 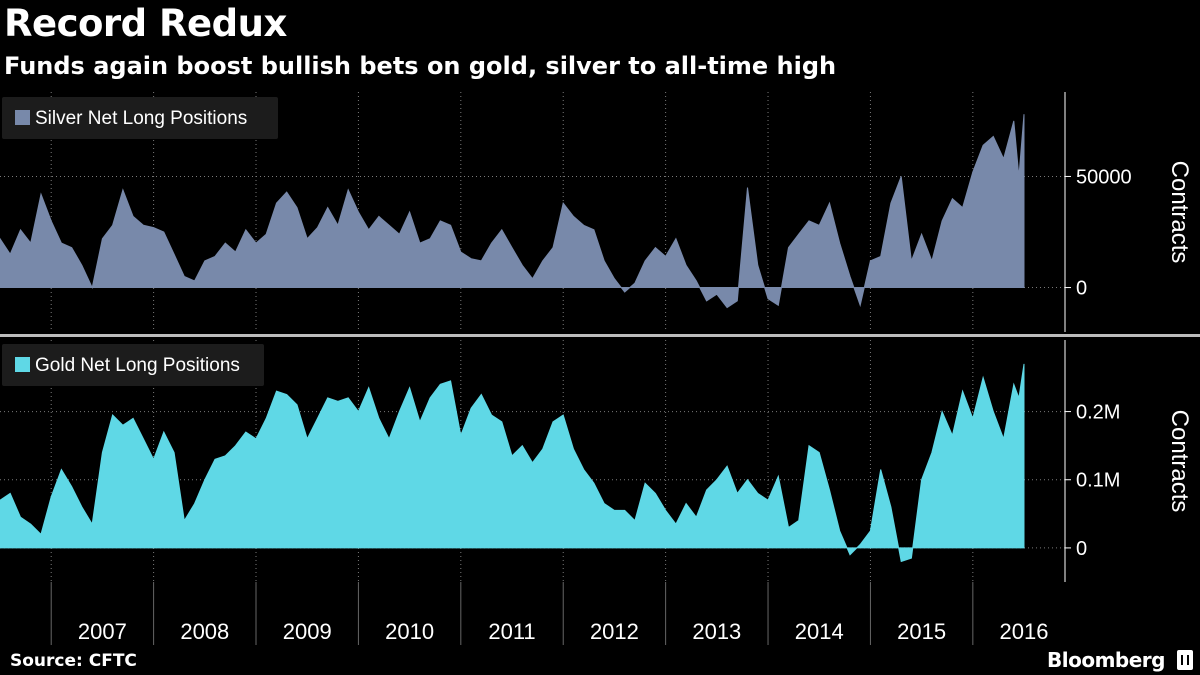 I want to click on x-tick-label: 2015, so click(x=921, y=631).